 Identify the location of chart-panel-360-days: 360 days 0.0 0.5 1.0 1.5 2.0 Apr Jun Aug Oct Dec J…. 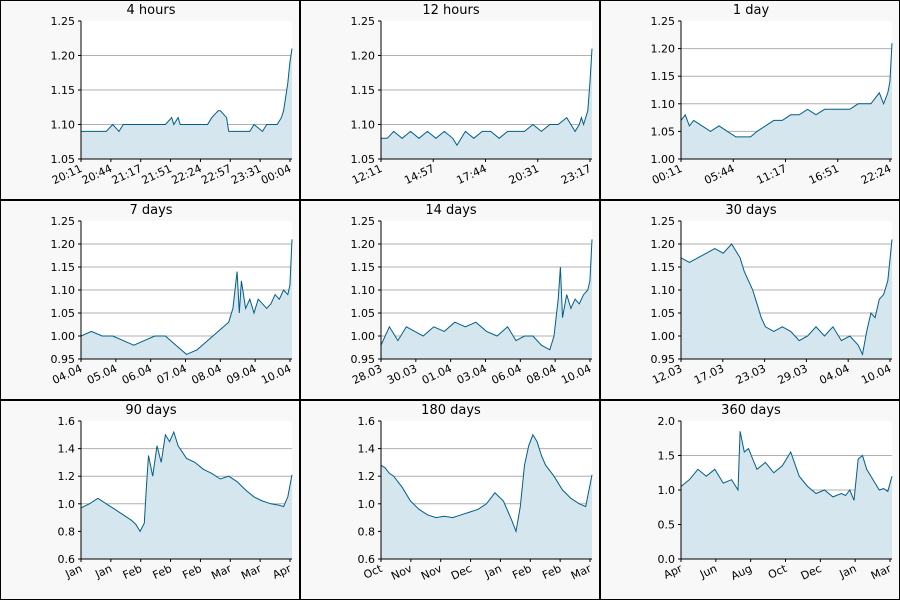
(750, 500).